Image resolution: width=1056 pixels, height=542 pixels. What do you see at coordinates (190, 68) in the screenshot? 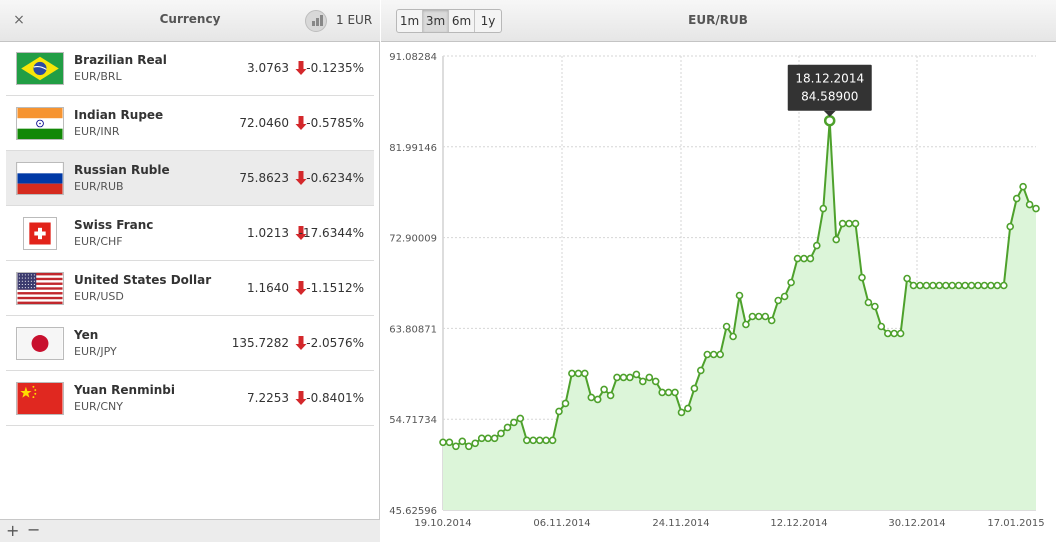
I see `currency-row: Brazilian Real EUR/BRL 3.0763 -0.1235%` at bounding box center [190, 68].